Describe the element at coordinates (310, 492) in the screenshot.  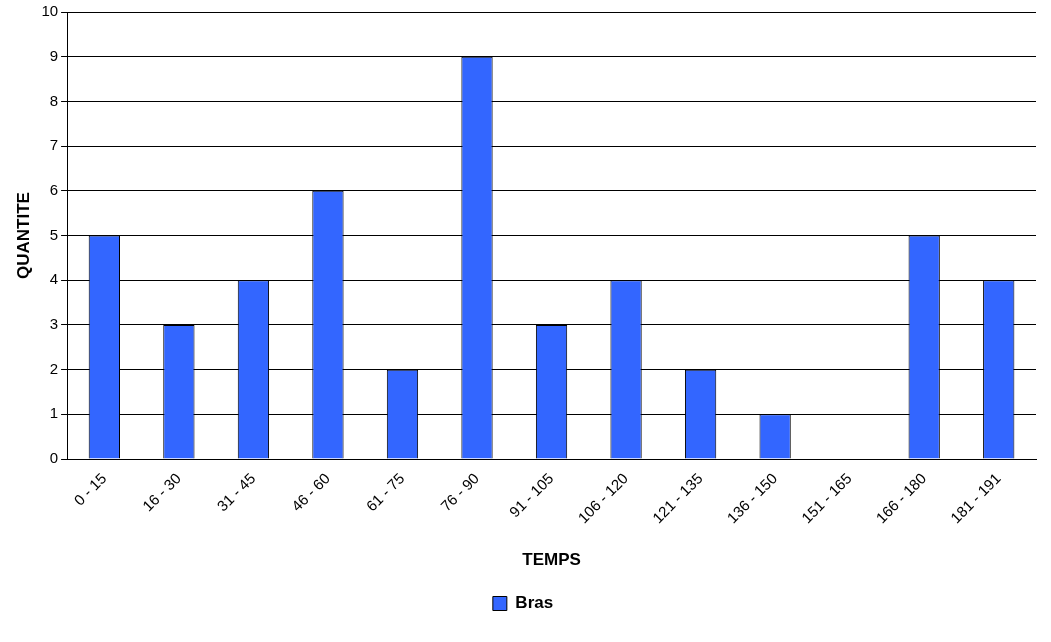
I see `x-tick-label: 46 - 60` at that location.